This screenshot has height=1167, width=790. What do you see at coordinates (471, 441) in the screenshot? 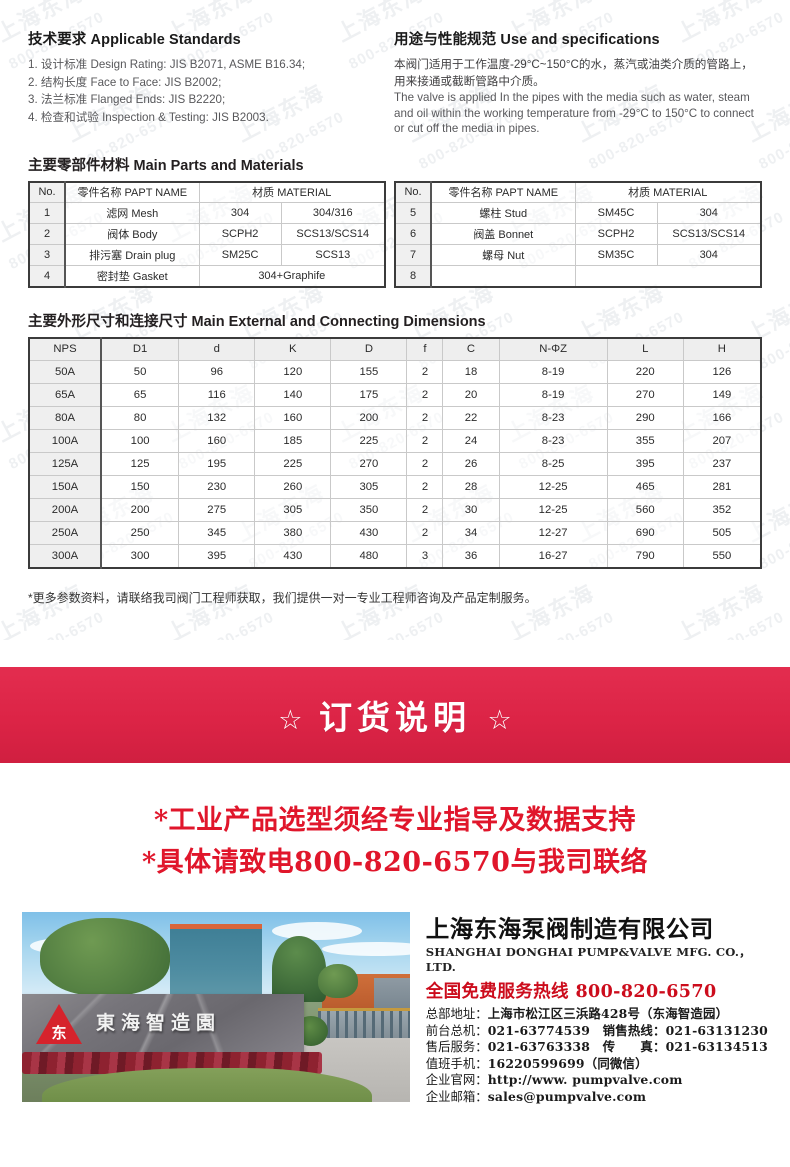
I see `cell-value: 24` at bounding box center [471, 441].